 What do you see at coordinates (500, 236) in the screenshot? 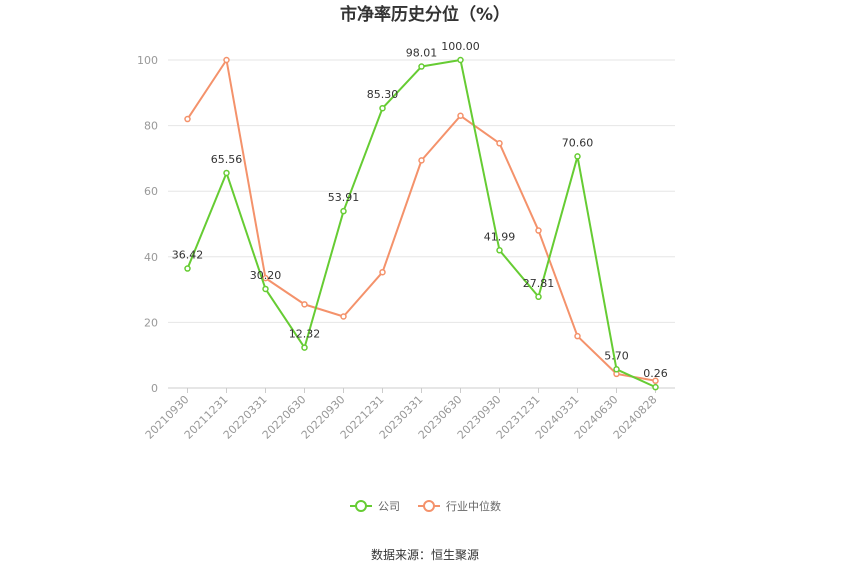
I see `data-label: 41.99` at bounding box center [500, 236].